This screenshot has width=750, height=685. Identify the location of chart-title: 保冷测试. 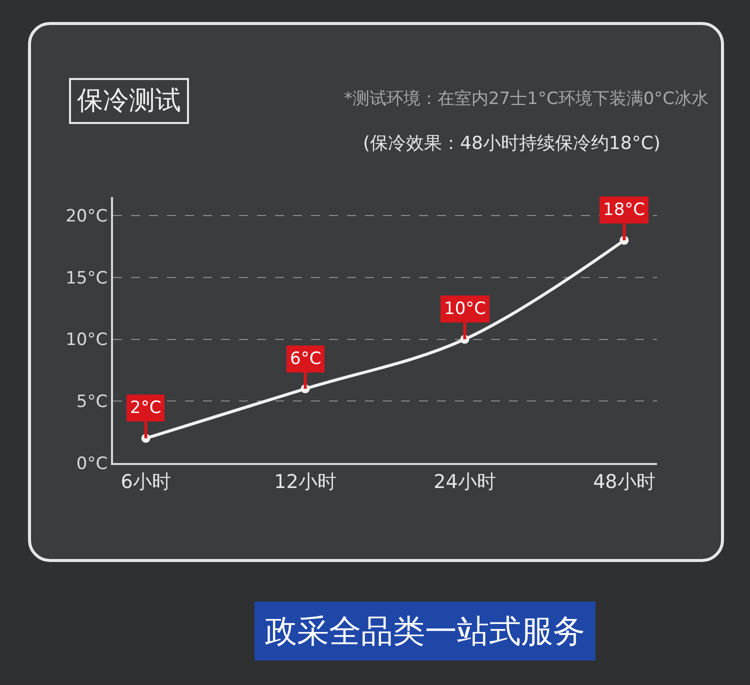
(129, 101).